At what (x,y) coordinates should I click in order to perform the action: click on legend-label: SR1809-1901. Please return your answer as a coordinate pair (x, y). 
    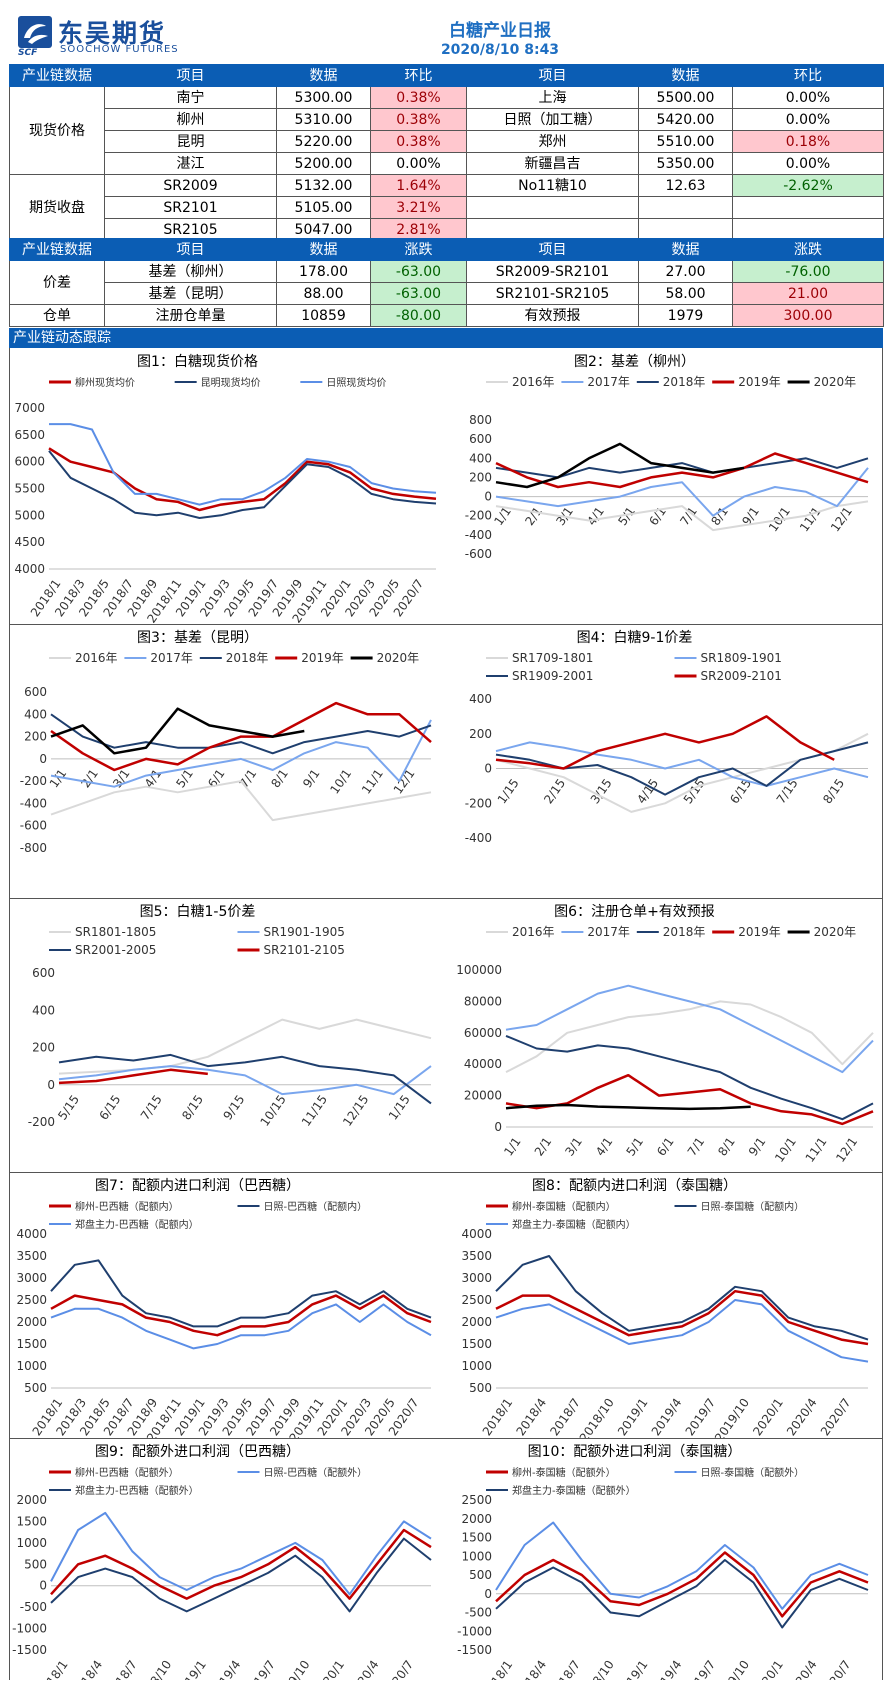
    Looking at the image, I should click on (741, 658).